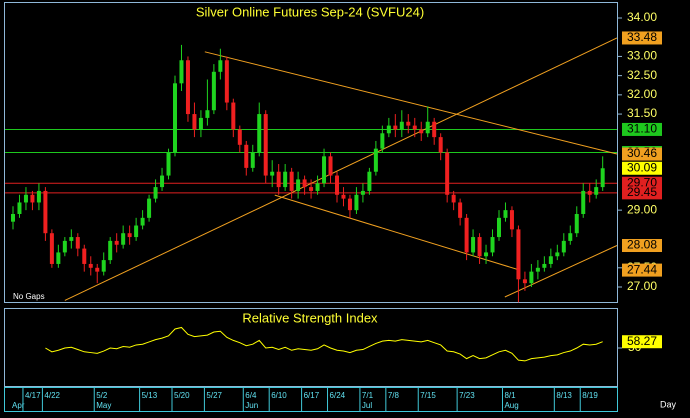 The height and width of the screenshot is (418, 690). What do you see at coordinates (394, 395) in the screenshot?
I see `x-tick-label: 7/8` at bounding box center [394, 395].